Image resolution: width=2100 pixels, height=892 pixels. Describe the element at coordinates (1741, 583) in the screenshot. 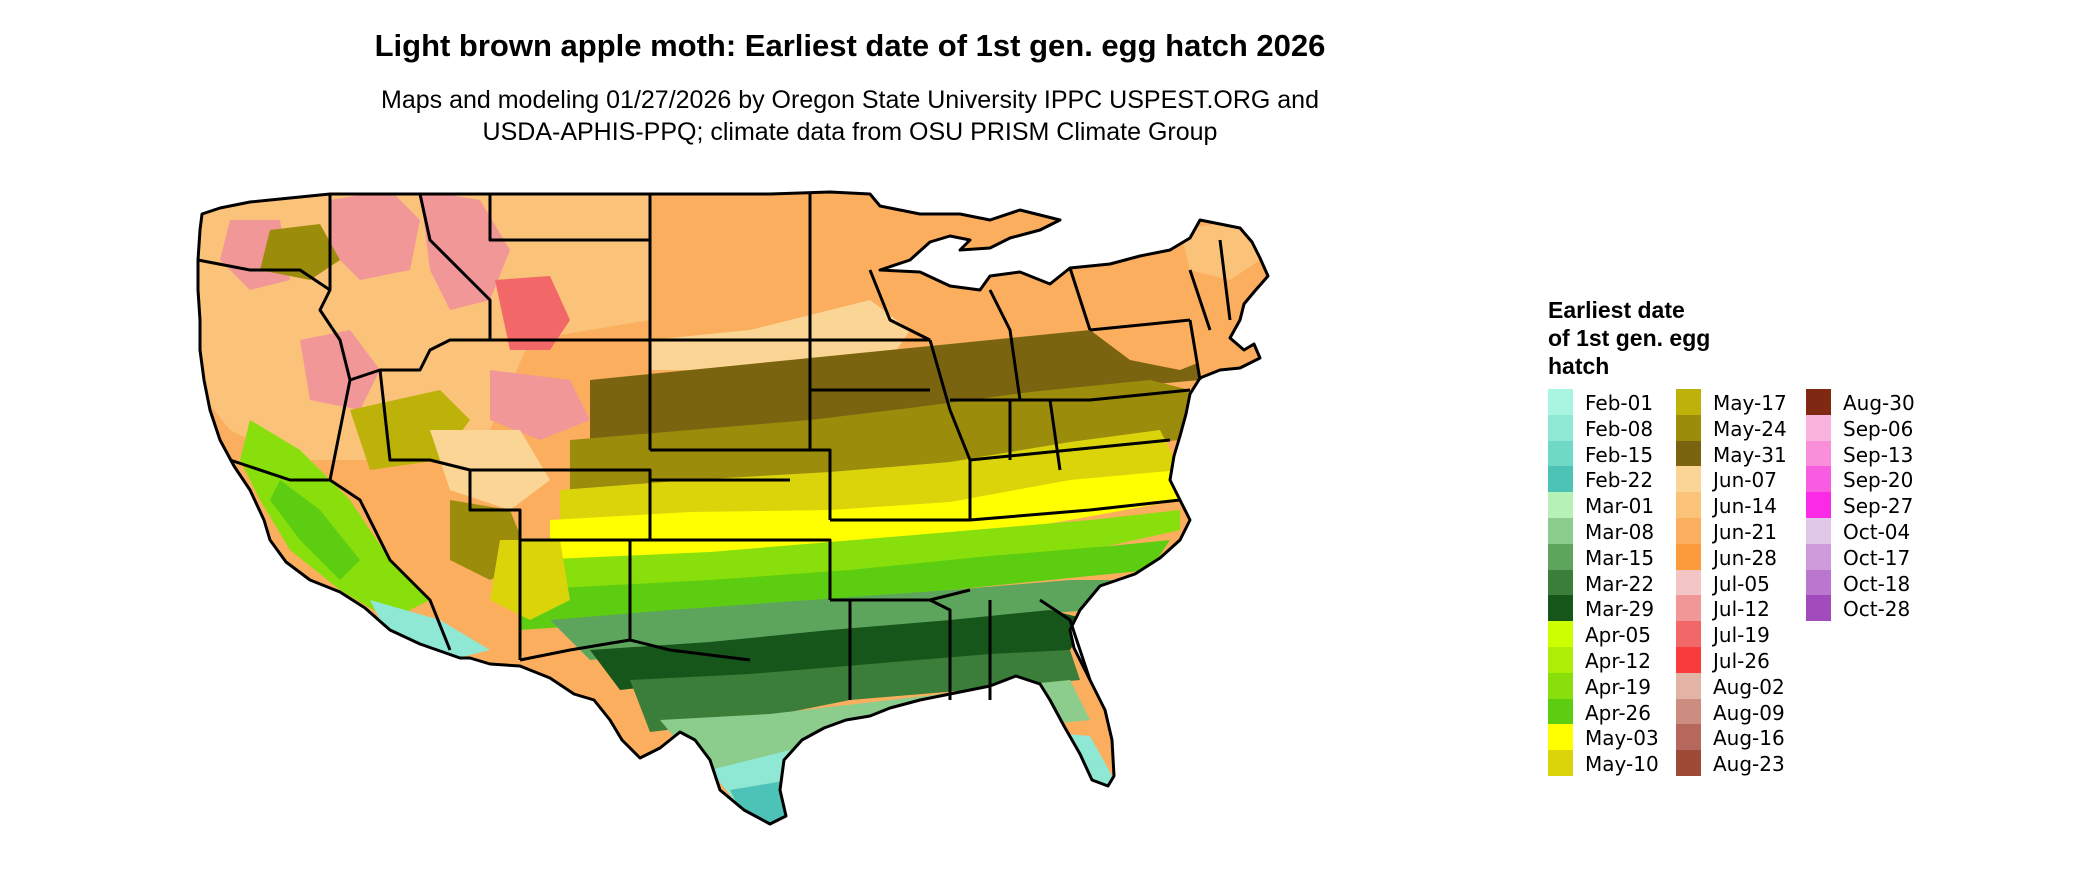

I see `legend-label: Jul-05` at that location.